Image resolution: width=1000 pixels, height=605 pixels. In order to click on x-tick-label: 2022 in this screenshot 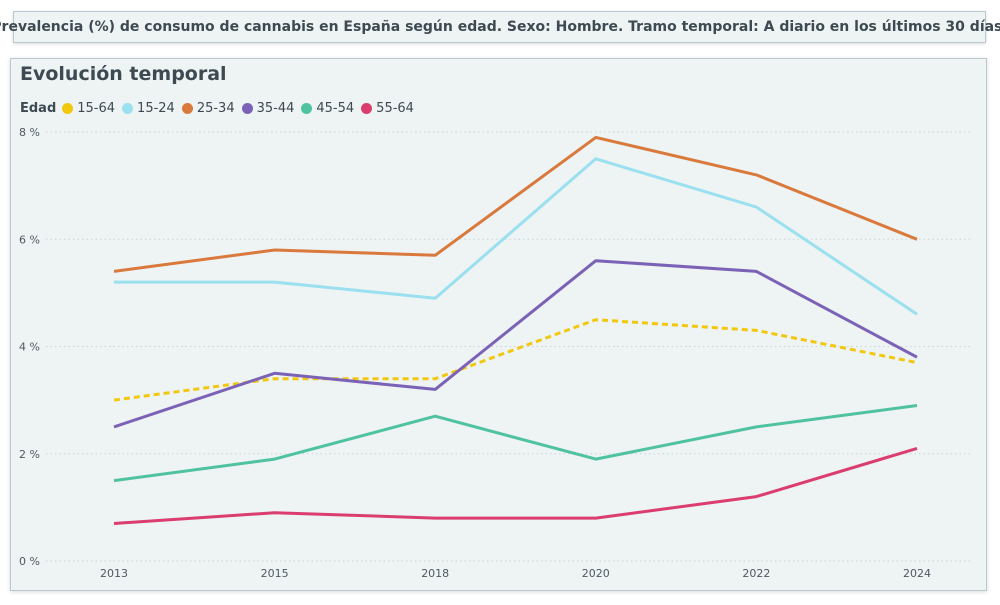, I will do `click(756, 573)`.